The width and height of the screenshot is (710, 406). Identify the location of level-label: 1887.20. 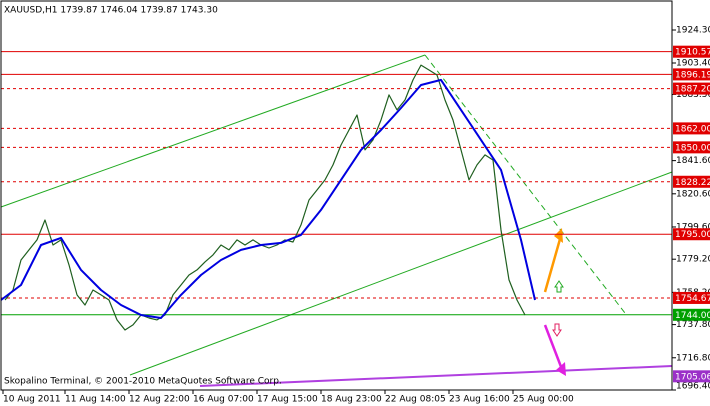
(692, 90).